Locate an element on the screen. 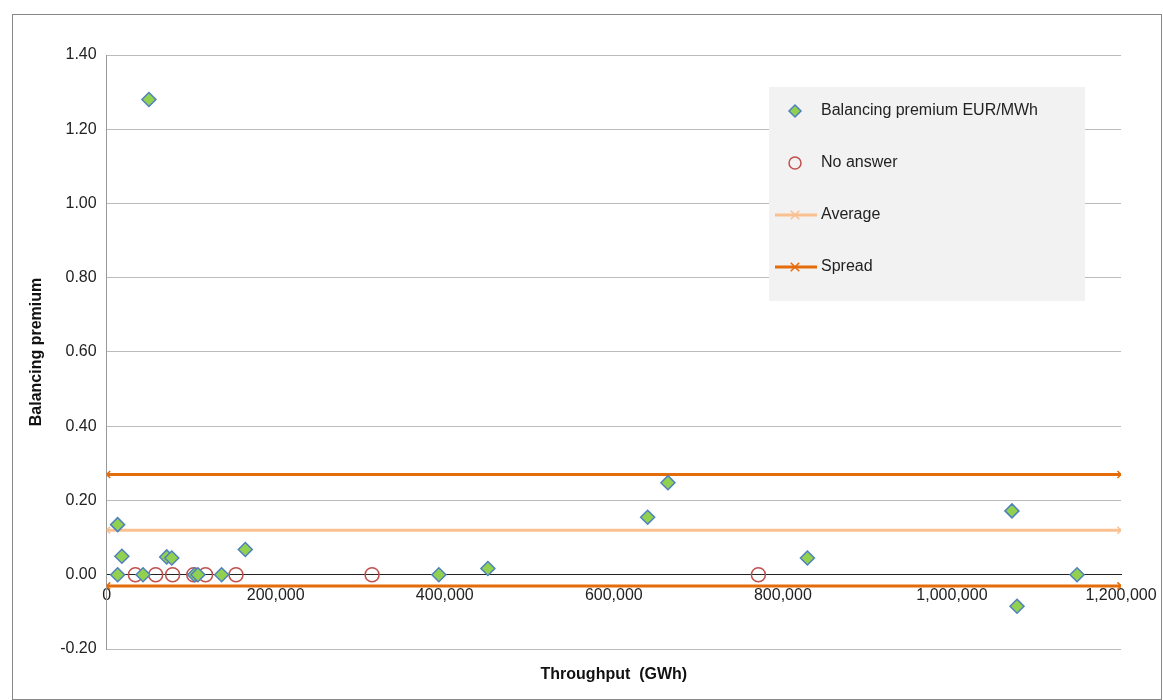 This screenshot has width=1163, height=700. y-tick-label: 0.80 is located at coordinates (81, 277).